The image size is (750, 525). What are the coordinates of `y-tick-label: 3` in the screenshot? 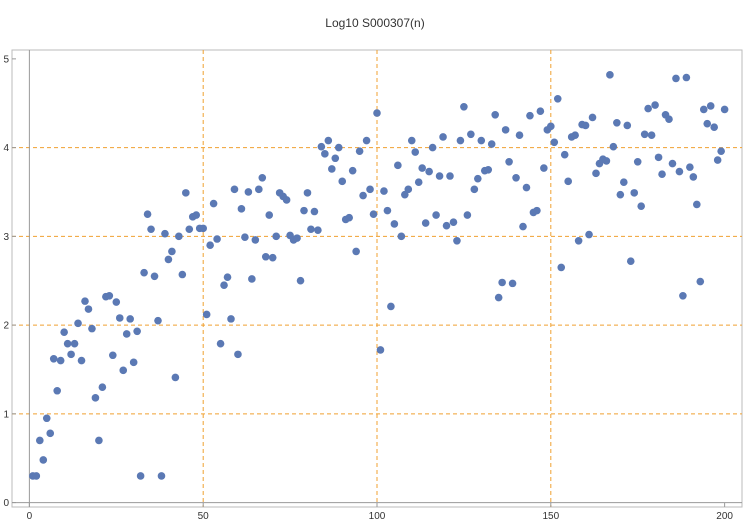 It's located at (6, 237).